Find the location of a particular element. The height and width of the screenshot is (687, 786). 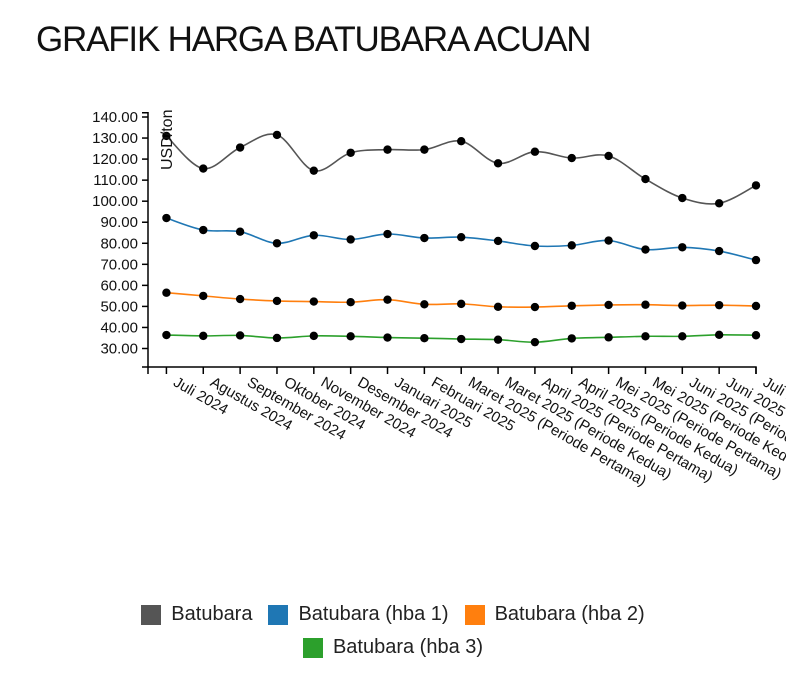

y-tick-label: 100.00 is located at coordinates (115, 201).